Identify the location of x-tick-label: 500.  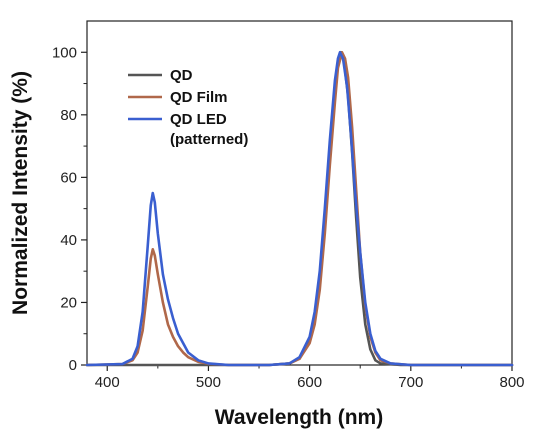
(208, 382).